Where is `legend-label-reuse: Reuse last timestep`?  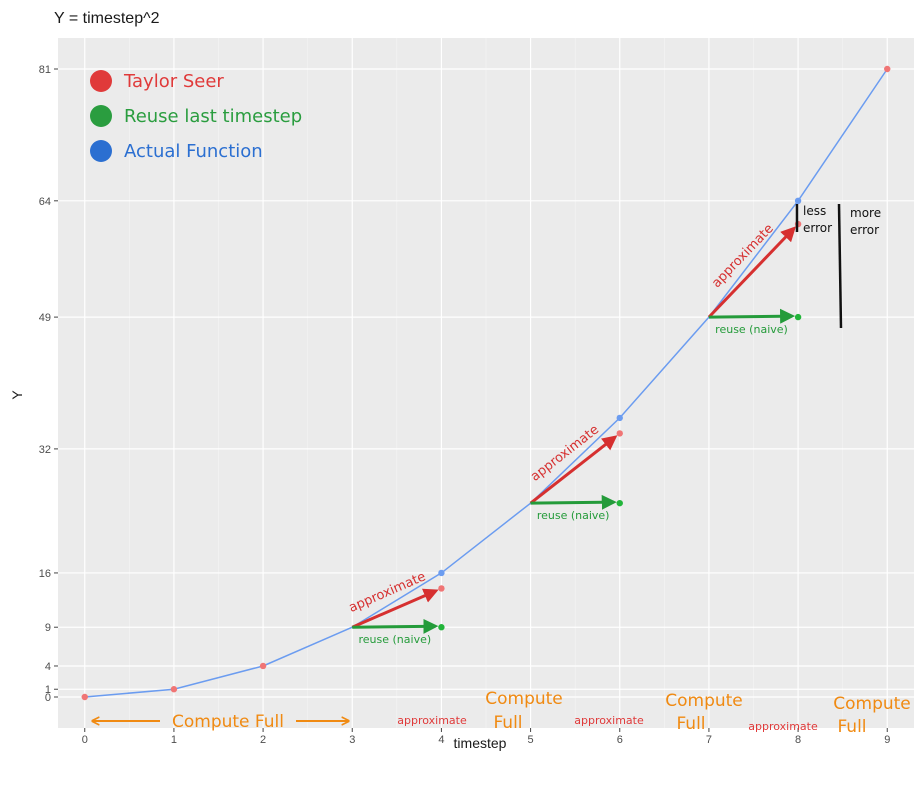 legend-label-reuse: Reuse last timestep is located at coordinates (213, 116).